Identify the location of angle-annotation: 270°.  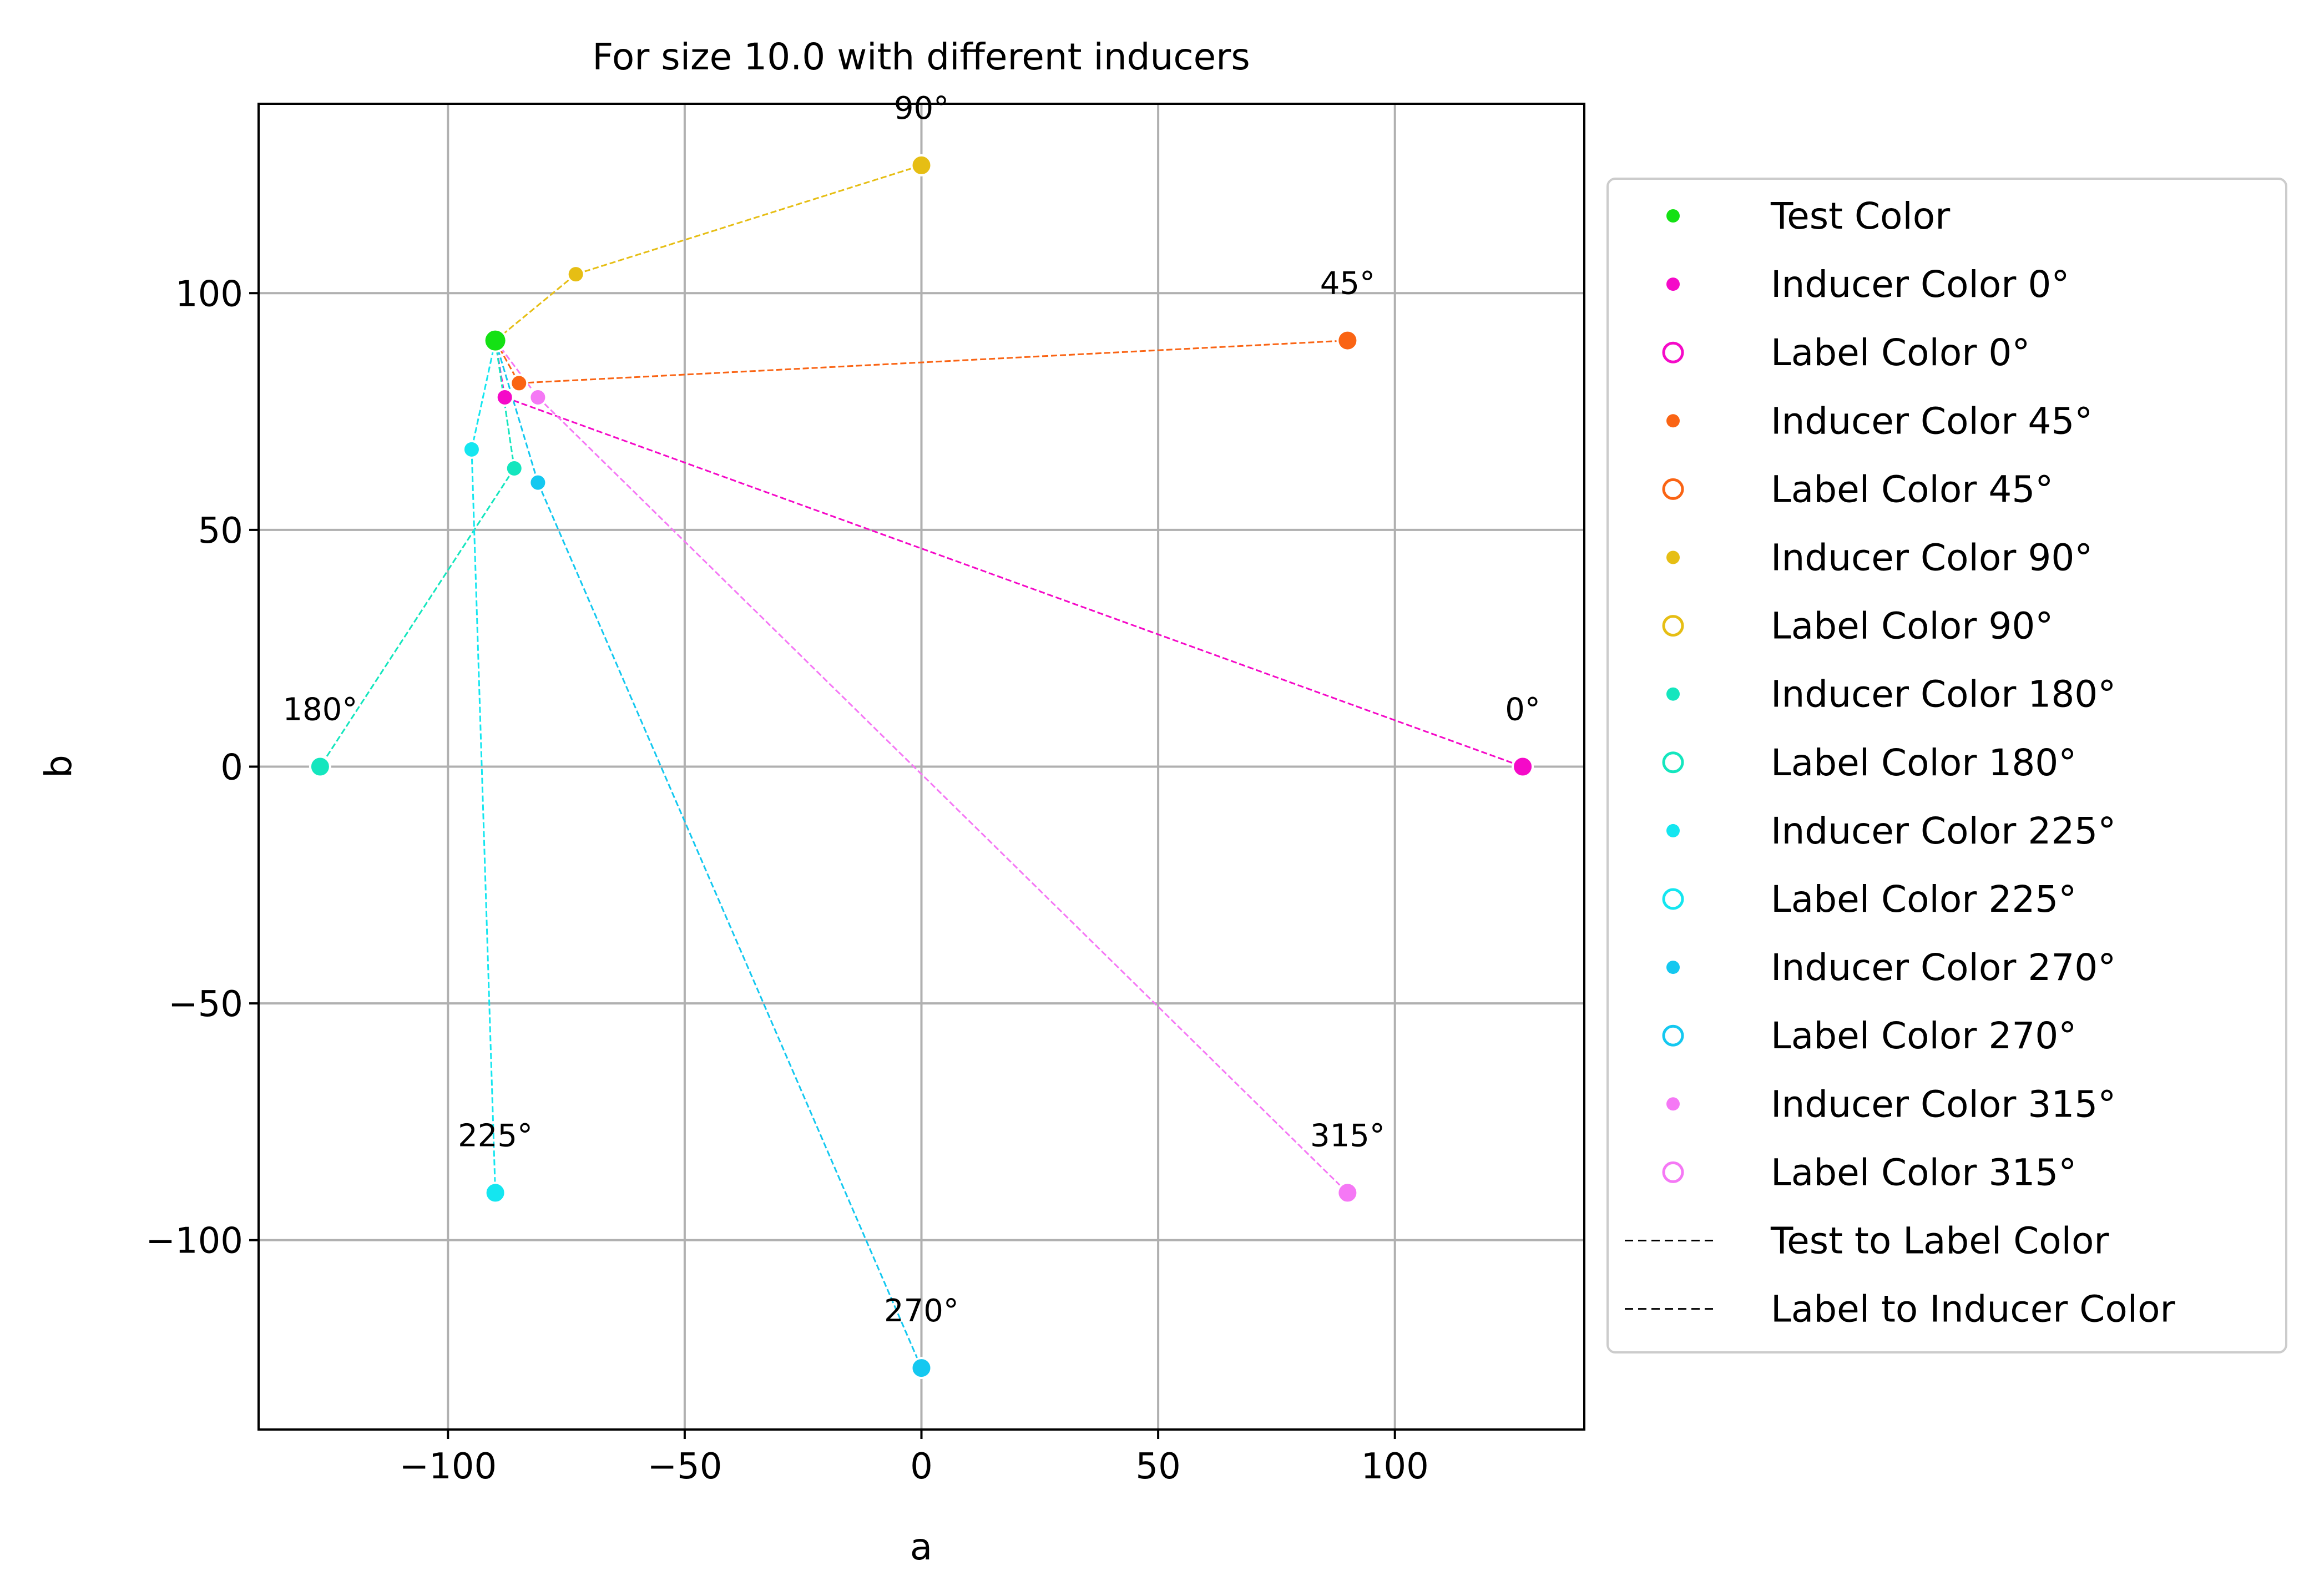
(921, 1311).